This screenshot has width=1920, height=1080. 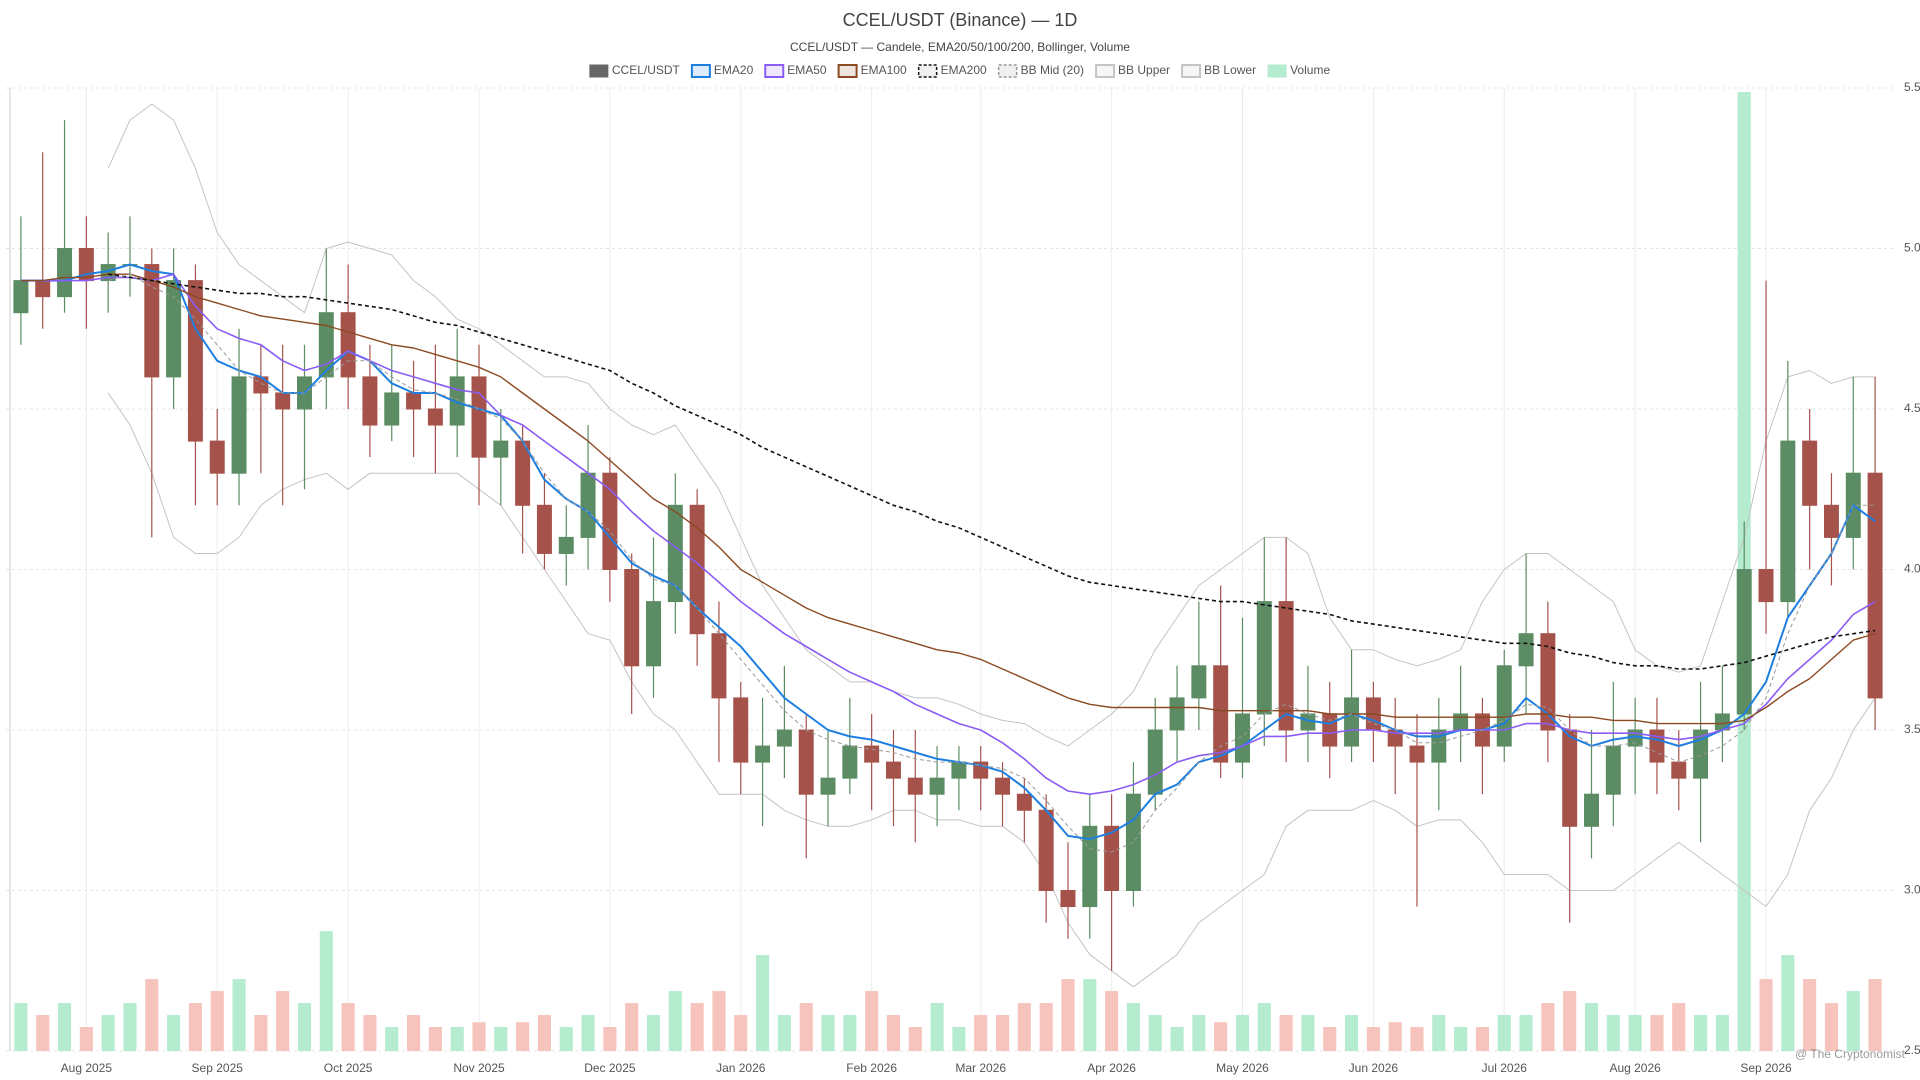 What do you see at coordinates (1242, 1068) in the screenshot?
I see `x-tick-label: May 2026` at bounding box center [1242, 1068].